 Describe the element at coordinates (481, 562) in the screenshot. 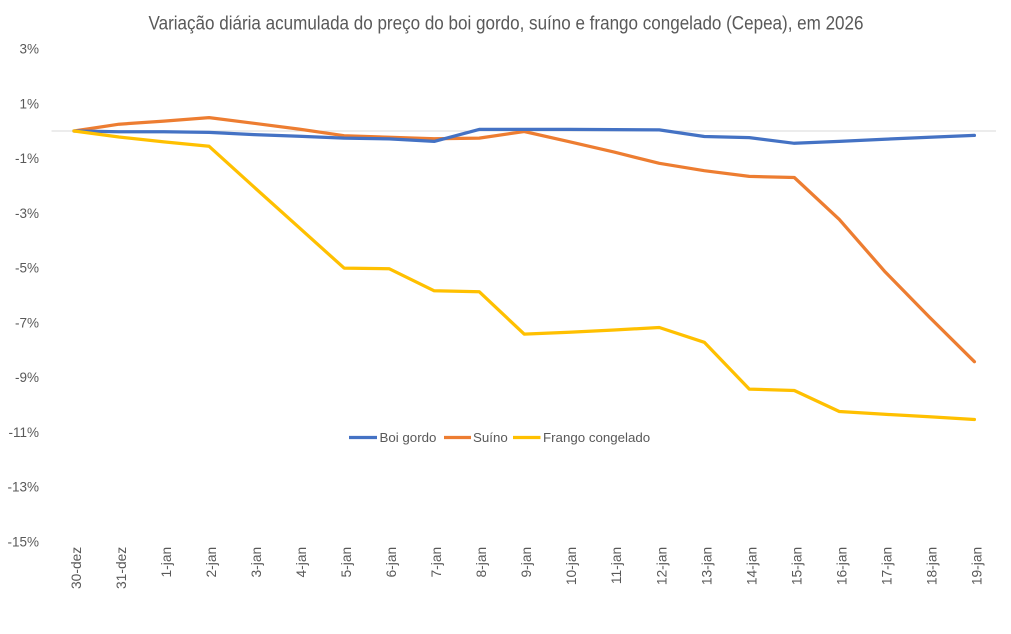

I see `svg-text: 8-jan` at that location.